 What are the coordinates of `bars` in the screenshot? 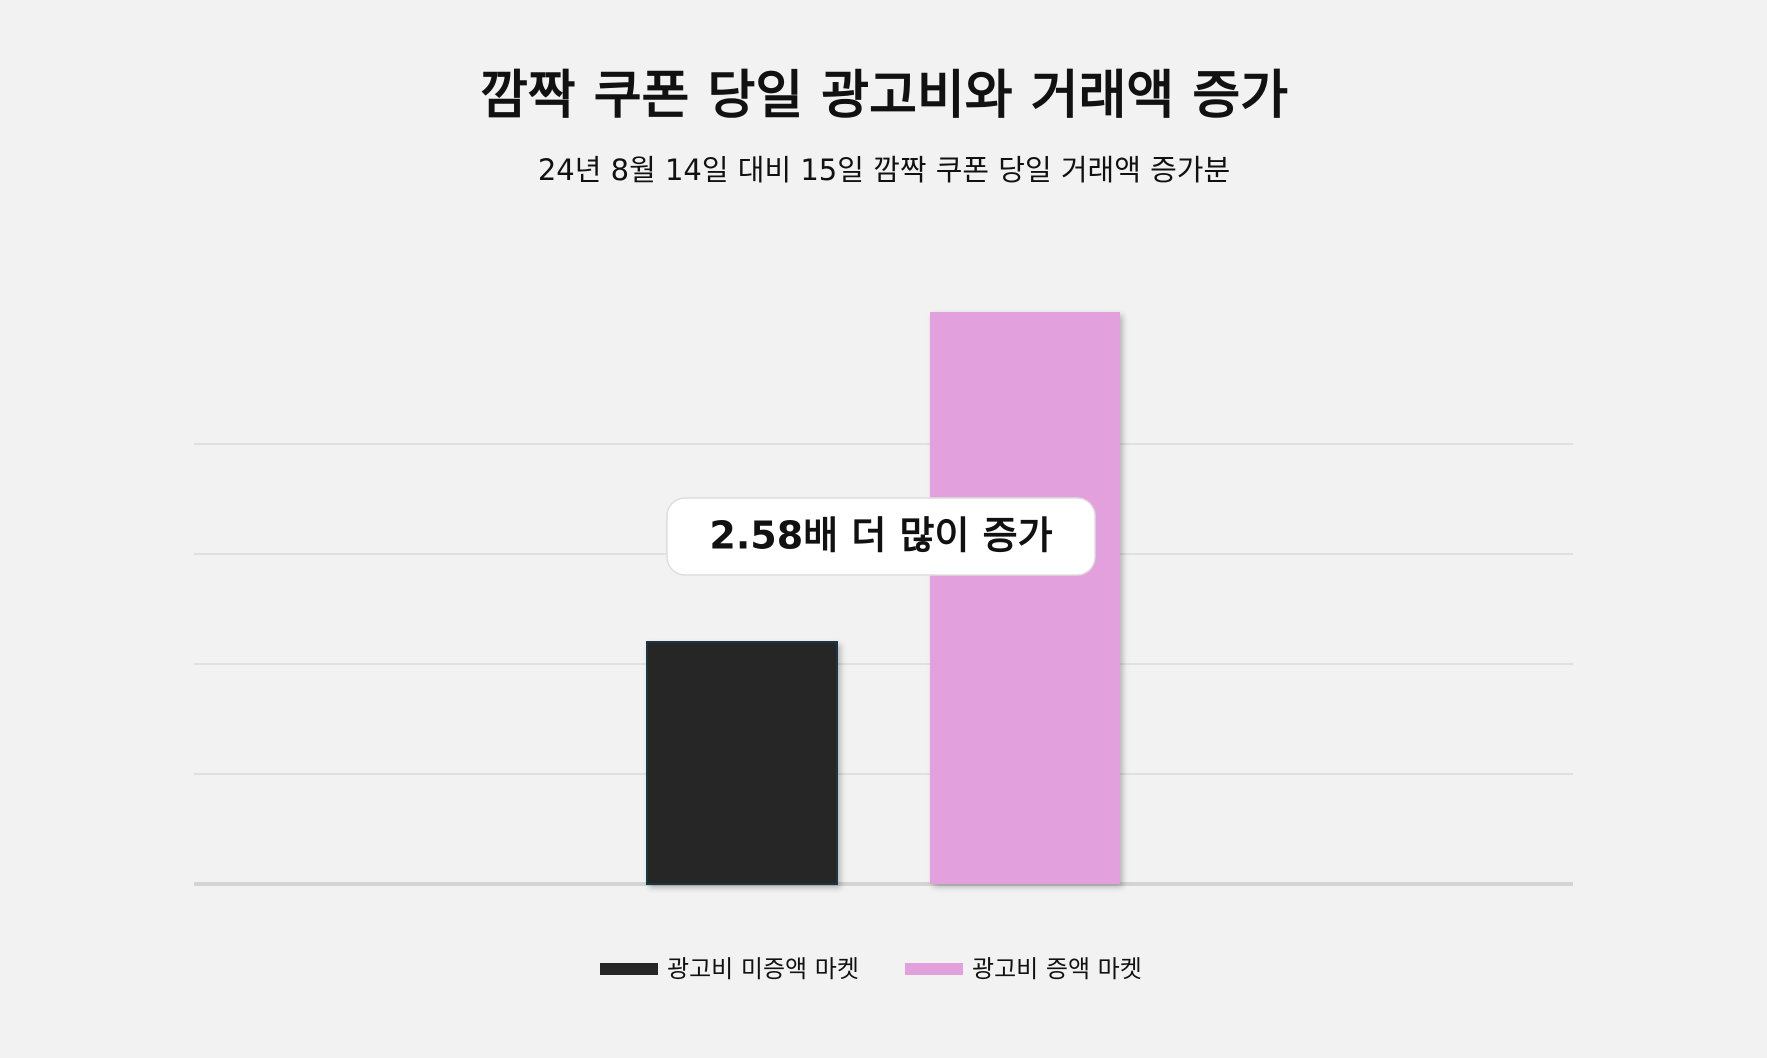 It's located at (883, 598).